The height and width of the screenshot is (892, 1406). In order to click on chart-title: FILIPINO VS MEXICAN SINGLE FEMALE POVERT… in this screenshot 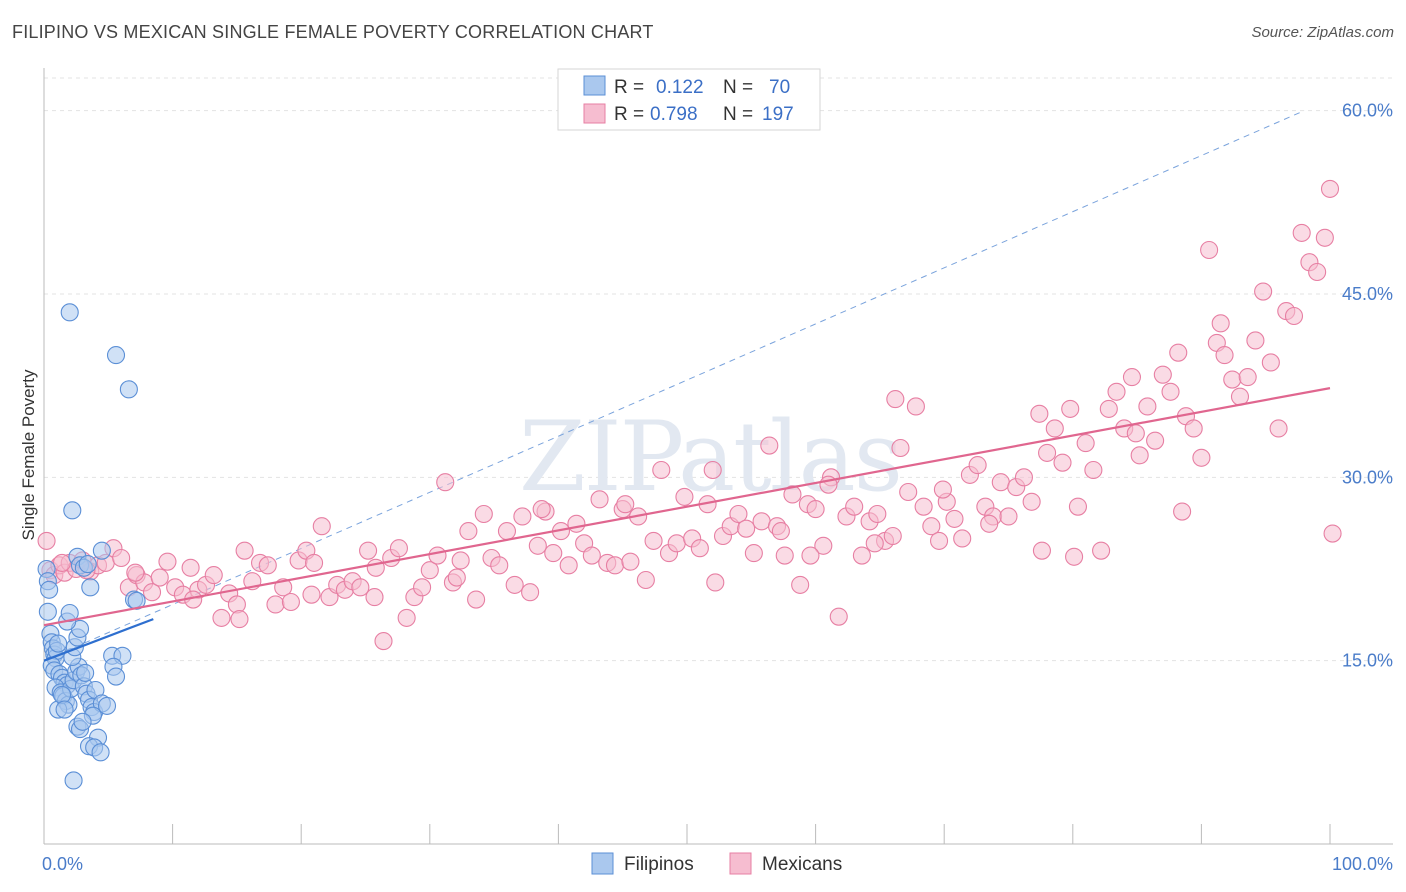, I will do `click(333, 32)`.